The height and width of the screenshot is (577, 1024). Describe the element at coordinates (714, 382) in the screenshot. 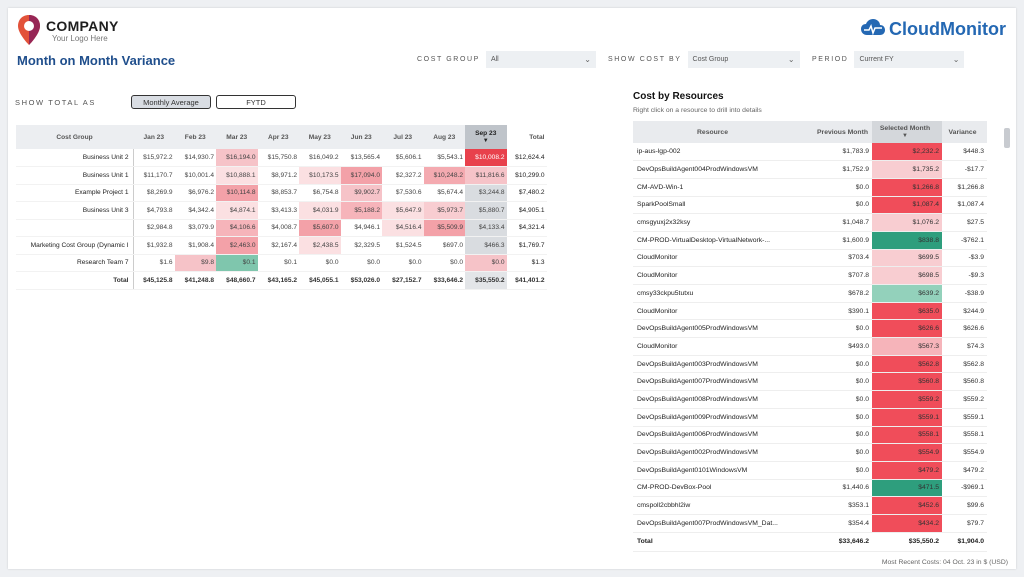

I see `resource-name: DevOpsBuildAgent007ProdWindowsVM` at that location.